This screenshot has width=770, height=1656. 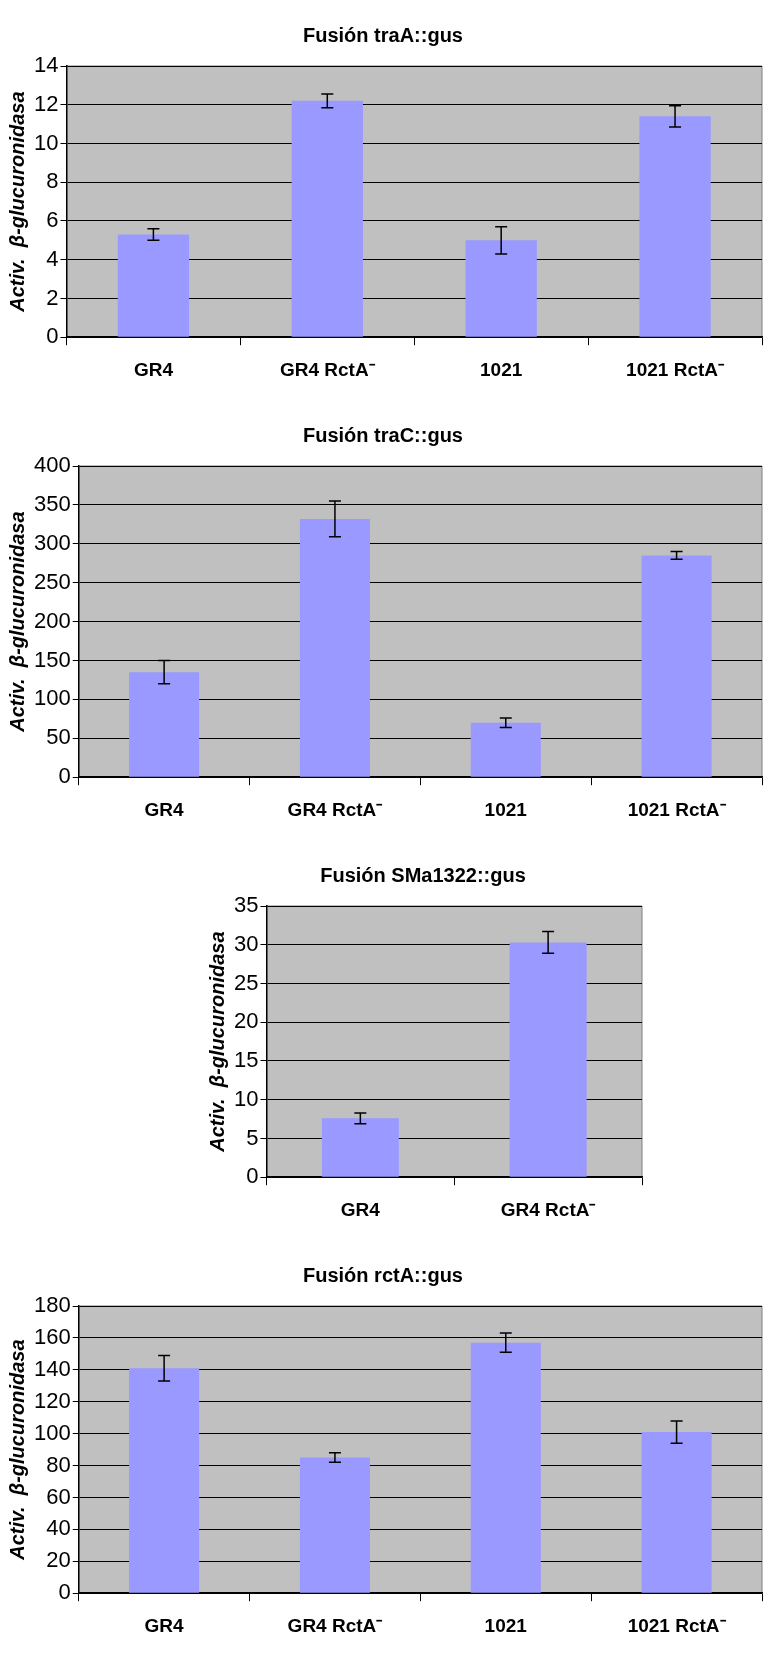 I want to click on y-tick-label: 120, so click(x=52, y=1400).